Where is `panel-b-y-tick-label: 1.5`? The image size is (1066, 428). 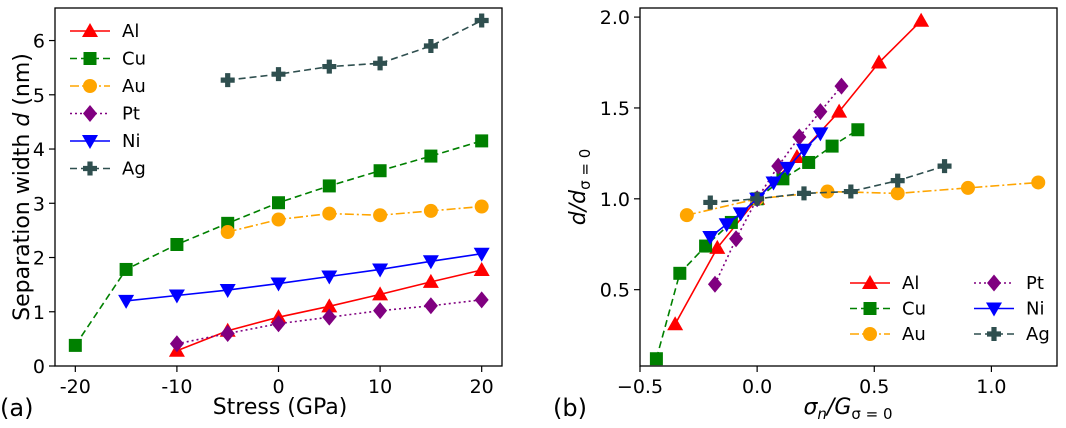 panel-b-y-tick-label: 1.5 is located at coordinates (615, 109).